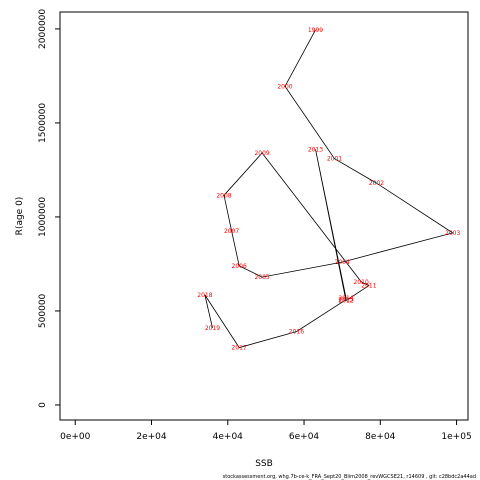  Describe the element at coordinates (239, 348) in the screenshot. I see `point-label-2017: 2017` at that location.